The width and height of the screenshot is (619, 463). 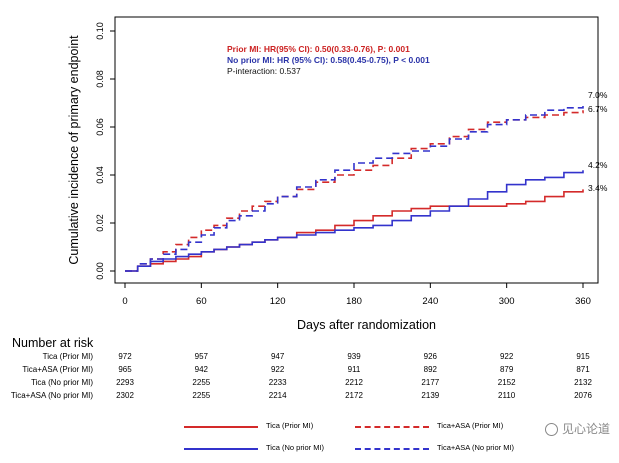 I want to click on risk-value: 2152, so click(x=506, y=382).